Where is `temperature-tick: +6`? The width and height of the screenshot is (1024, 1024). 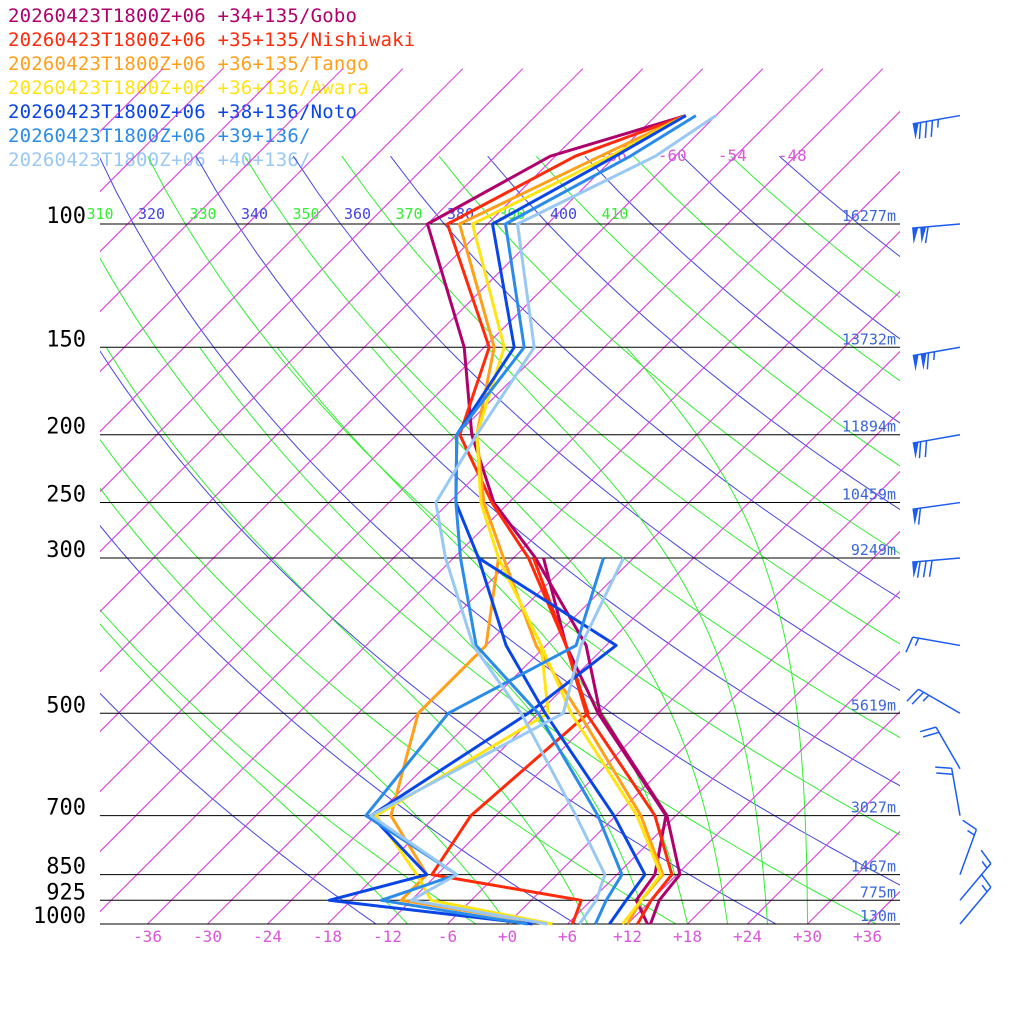
temperature-tick: +6 is located at coordinates (567, 936).